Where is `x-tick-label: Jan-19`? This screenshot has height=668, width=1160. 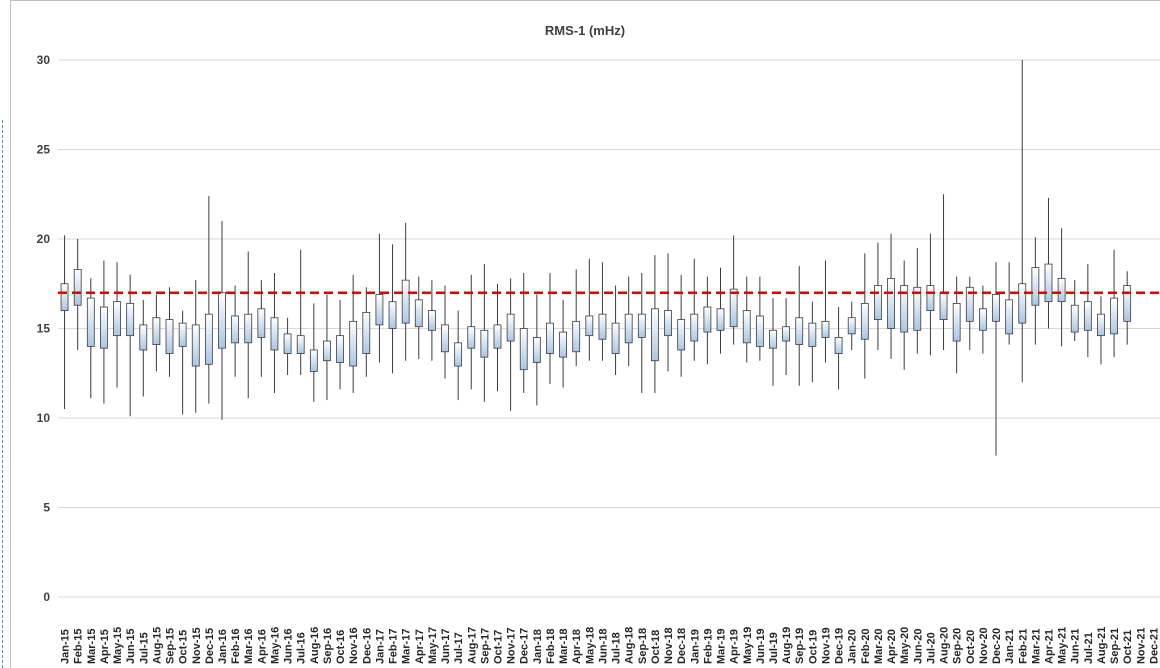
x-tick-label: Jan-19 is located at coordinates (695, 646).